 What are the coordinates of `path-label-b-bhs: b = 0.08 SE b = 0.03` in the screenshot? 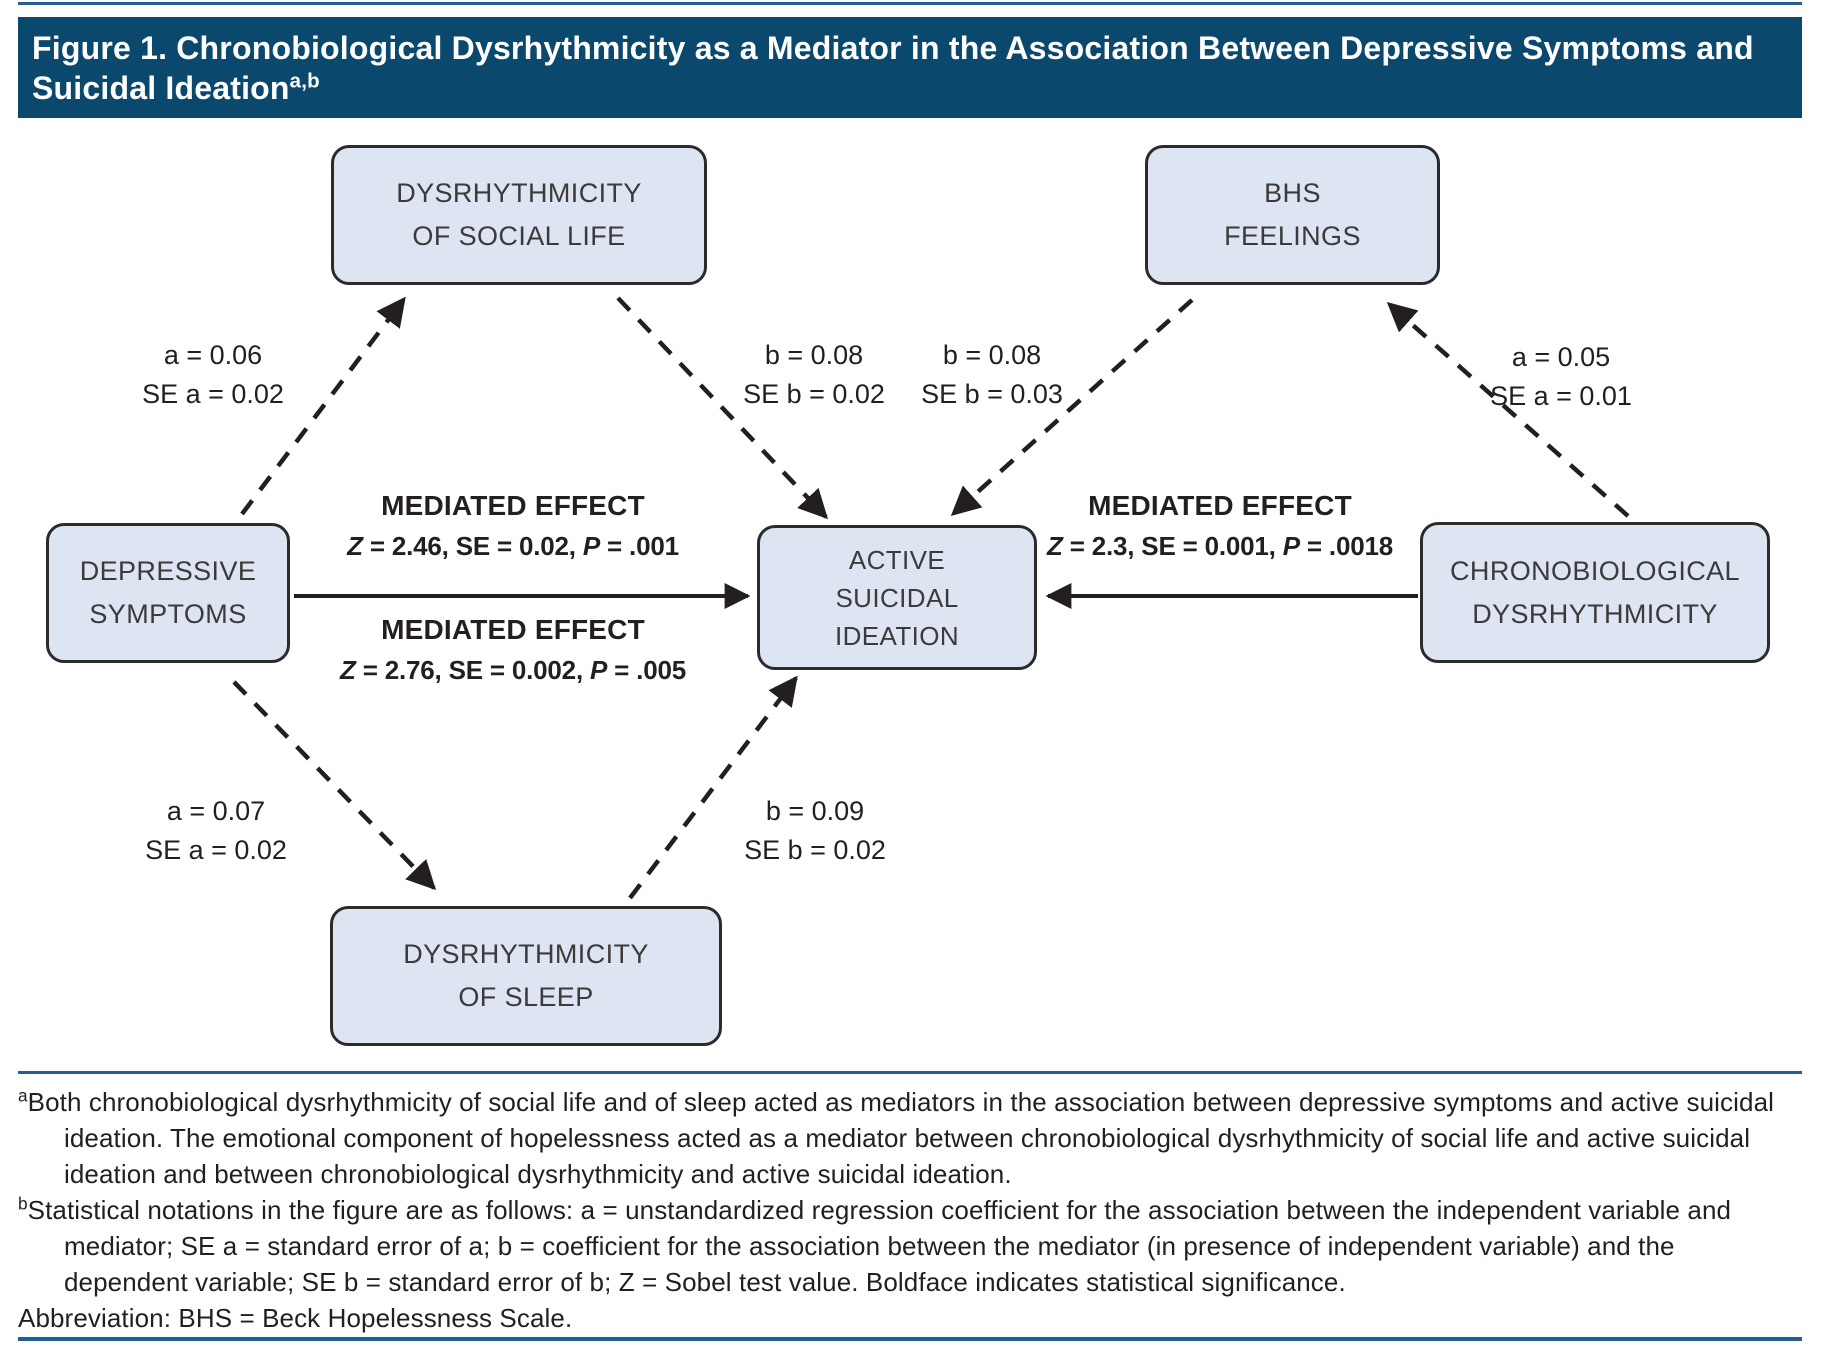 It's located at (992, 375).